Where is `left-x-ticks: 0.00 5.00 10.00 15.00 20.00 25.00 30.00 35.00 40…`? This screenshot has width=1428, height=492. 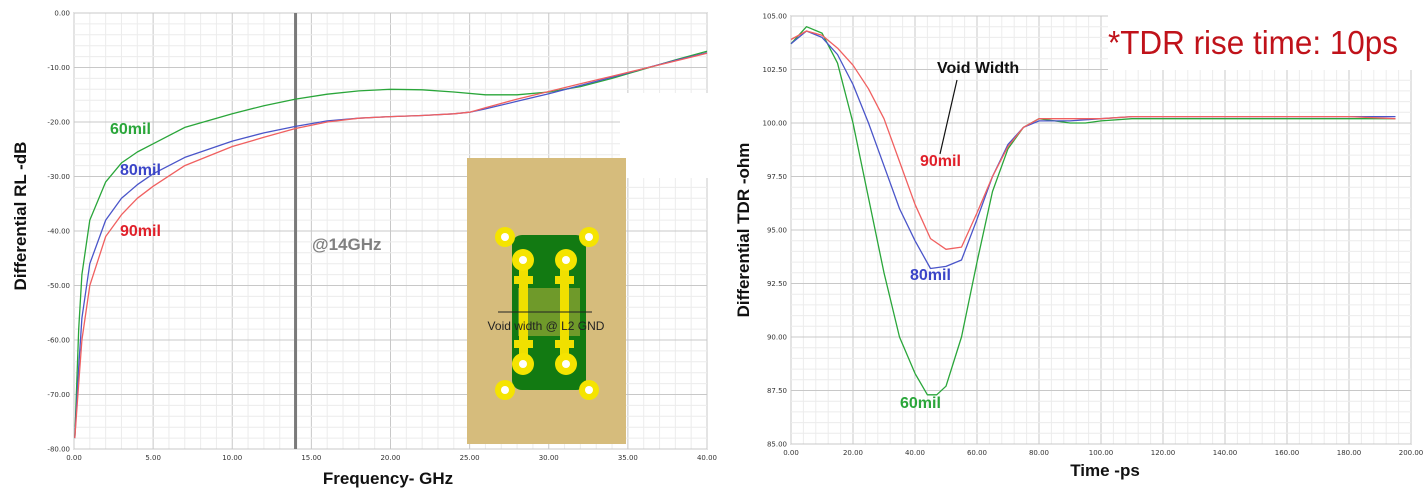
left-x-ticks: 0.00 5.00 10.00 15.00 20.00 25.00 30.00 35.00 40… is located at coordinates (391, 458).